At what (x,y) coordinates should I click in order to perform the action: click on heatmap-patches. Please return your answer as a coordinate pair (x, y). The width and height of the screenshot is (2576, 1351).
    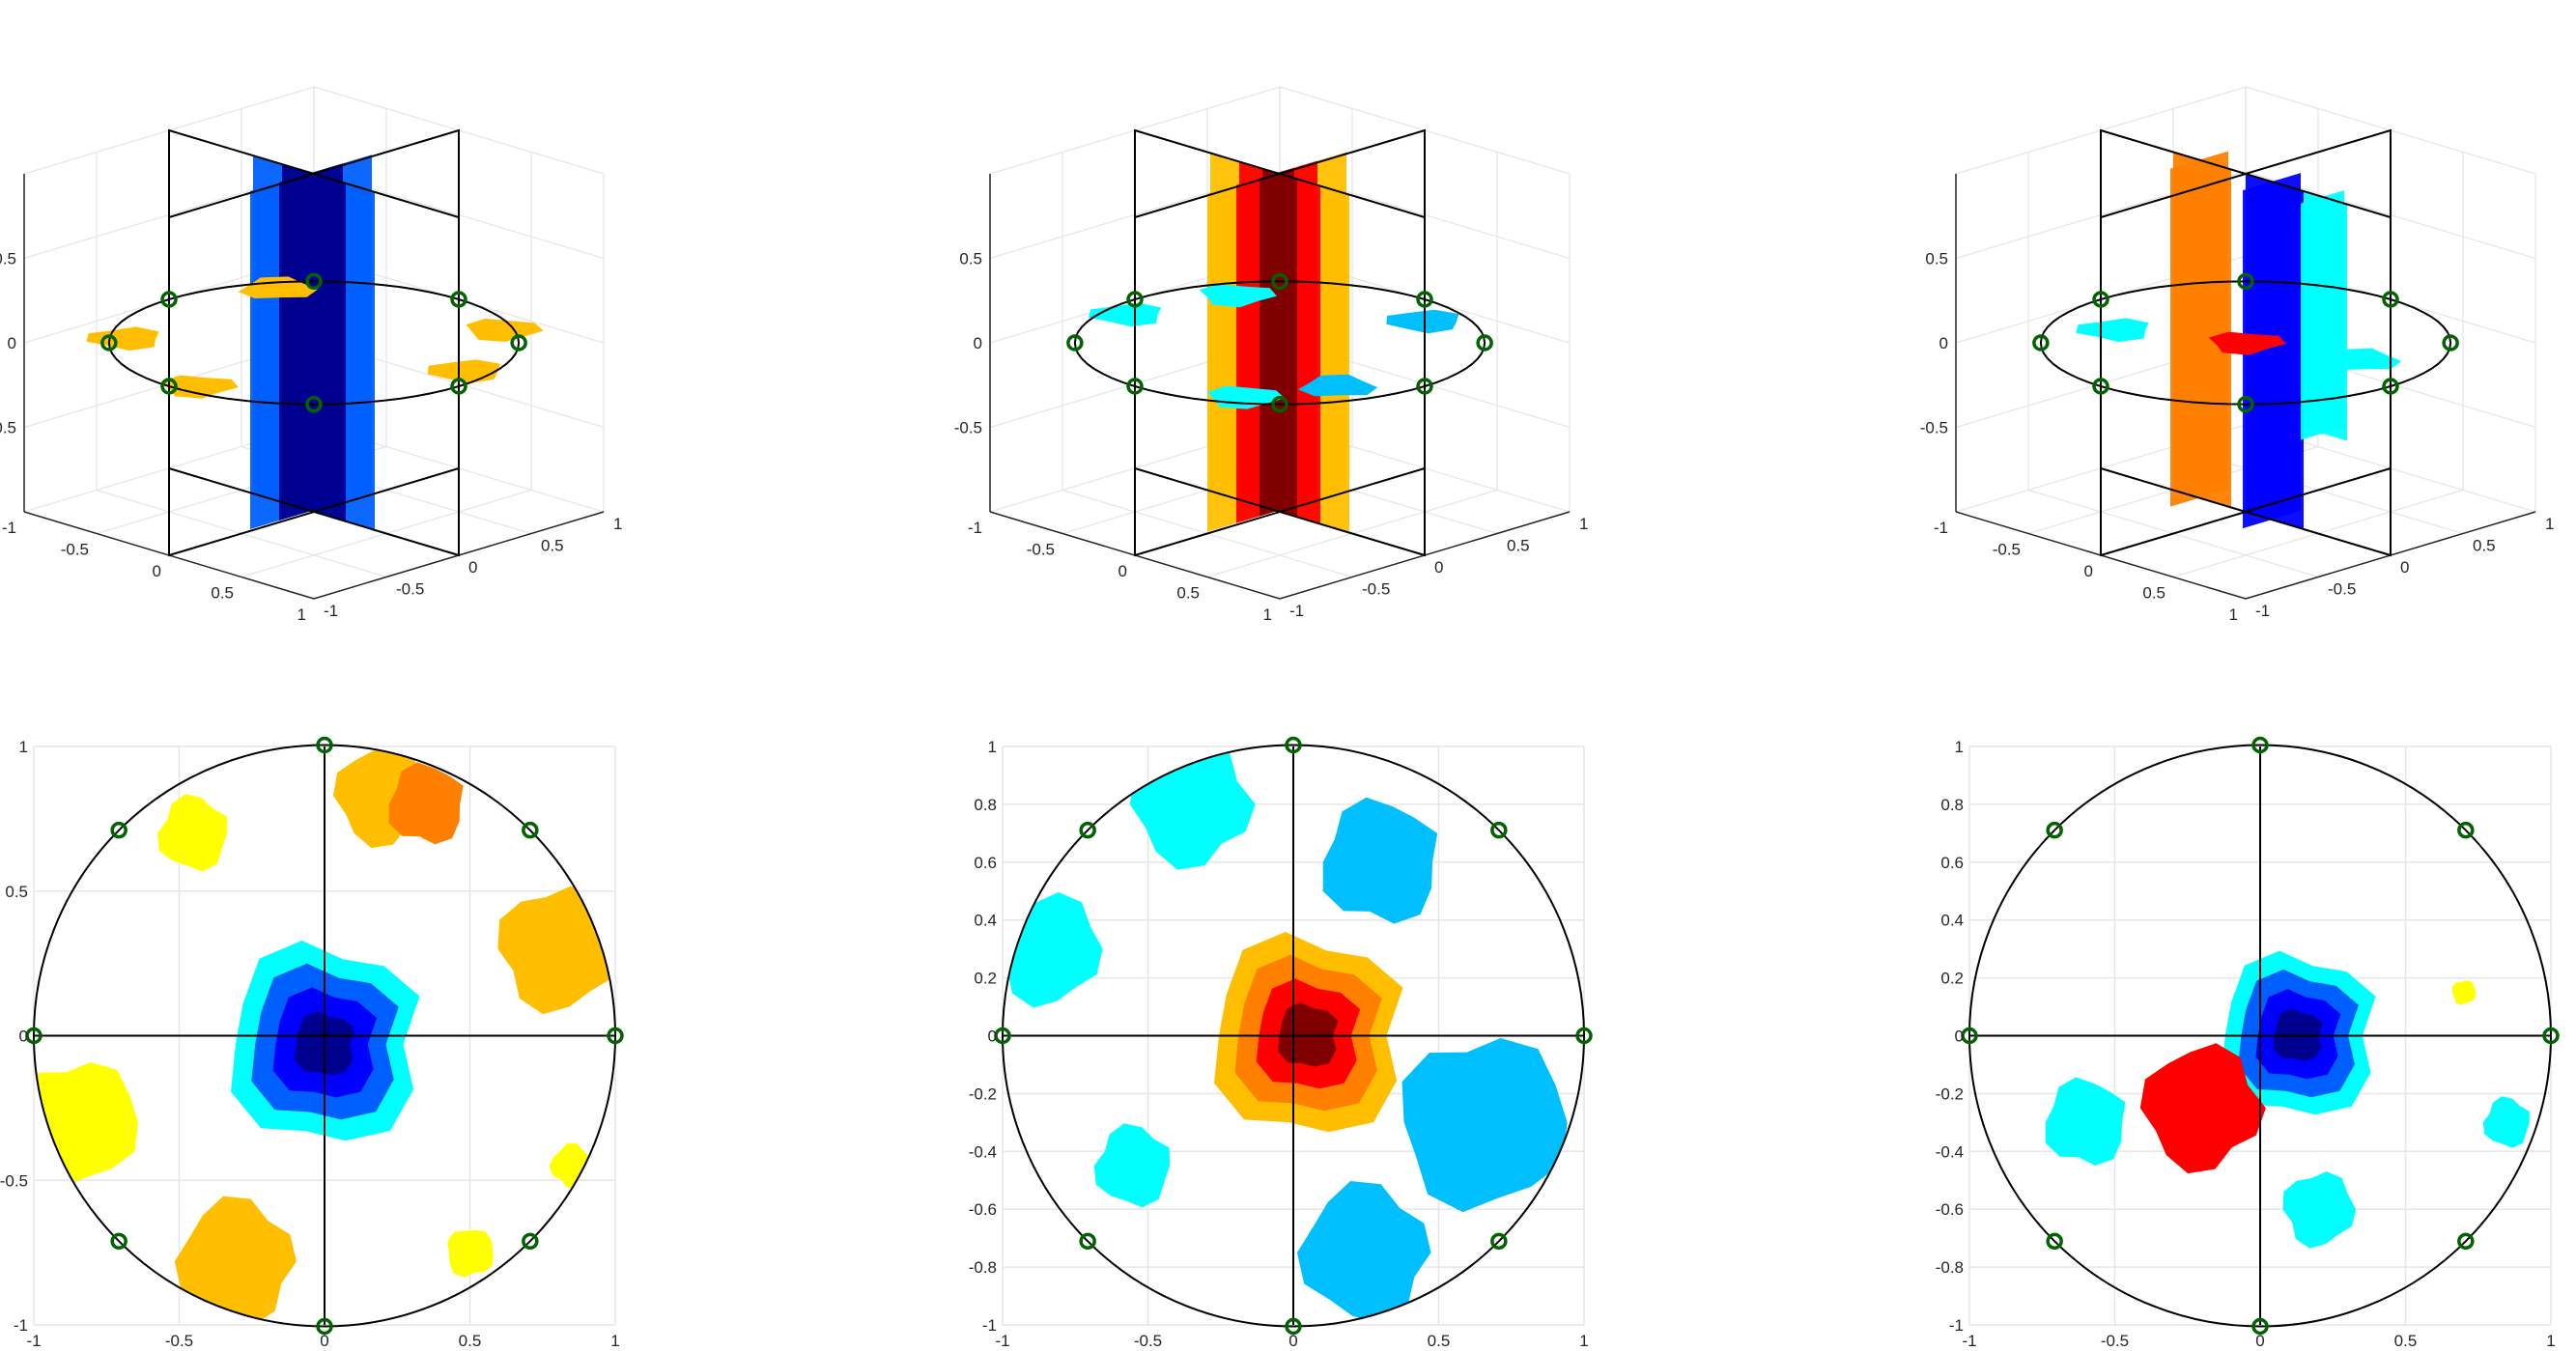
    Looking at the image, I should click on (1285, 1035).